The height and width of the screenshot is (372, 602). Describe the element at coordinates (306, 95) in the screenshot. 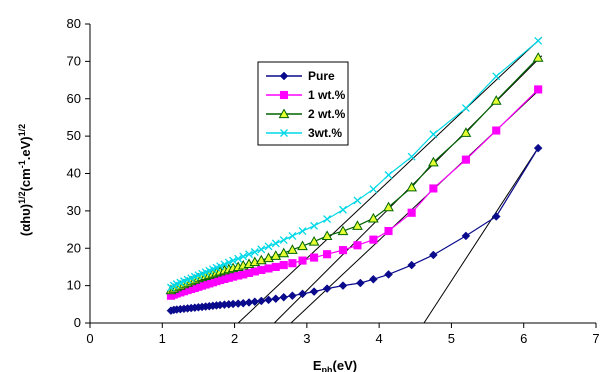

I see `legend-entry: 1 wt.%` at that location.